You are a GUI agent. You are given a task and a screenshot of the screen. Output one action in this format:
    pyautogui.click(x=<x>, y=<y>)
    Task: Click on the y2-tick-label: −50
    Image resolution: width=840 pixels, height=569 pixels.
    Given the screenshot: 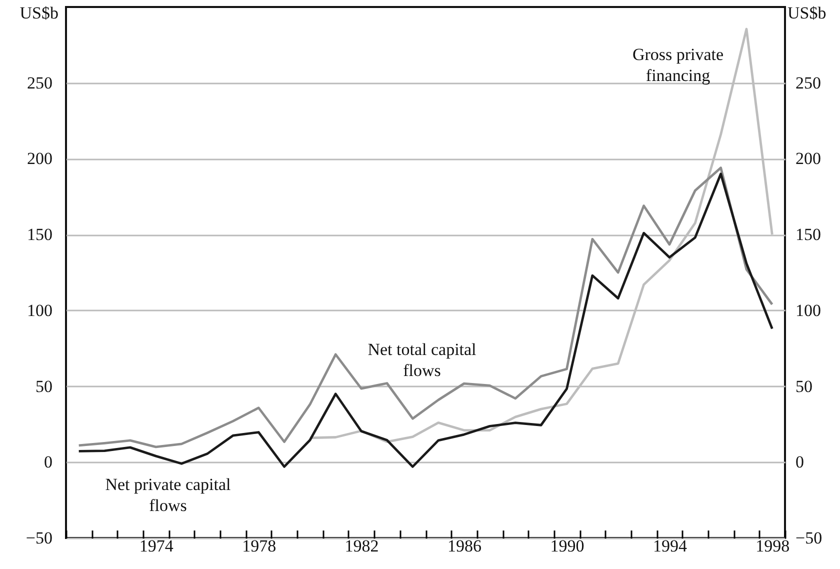 What is the action you would take?
    pyautogui.click(x=809, y=538)
    